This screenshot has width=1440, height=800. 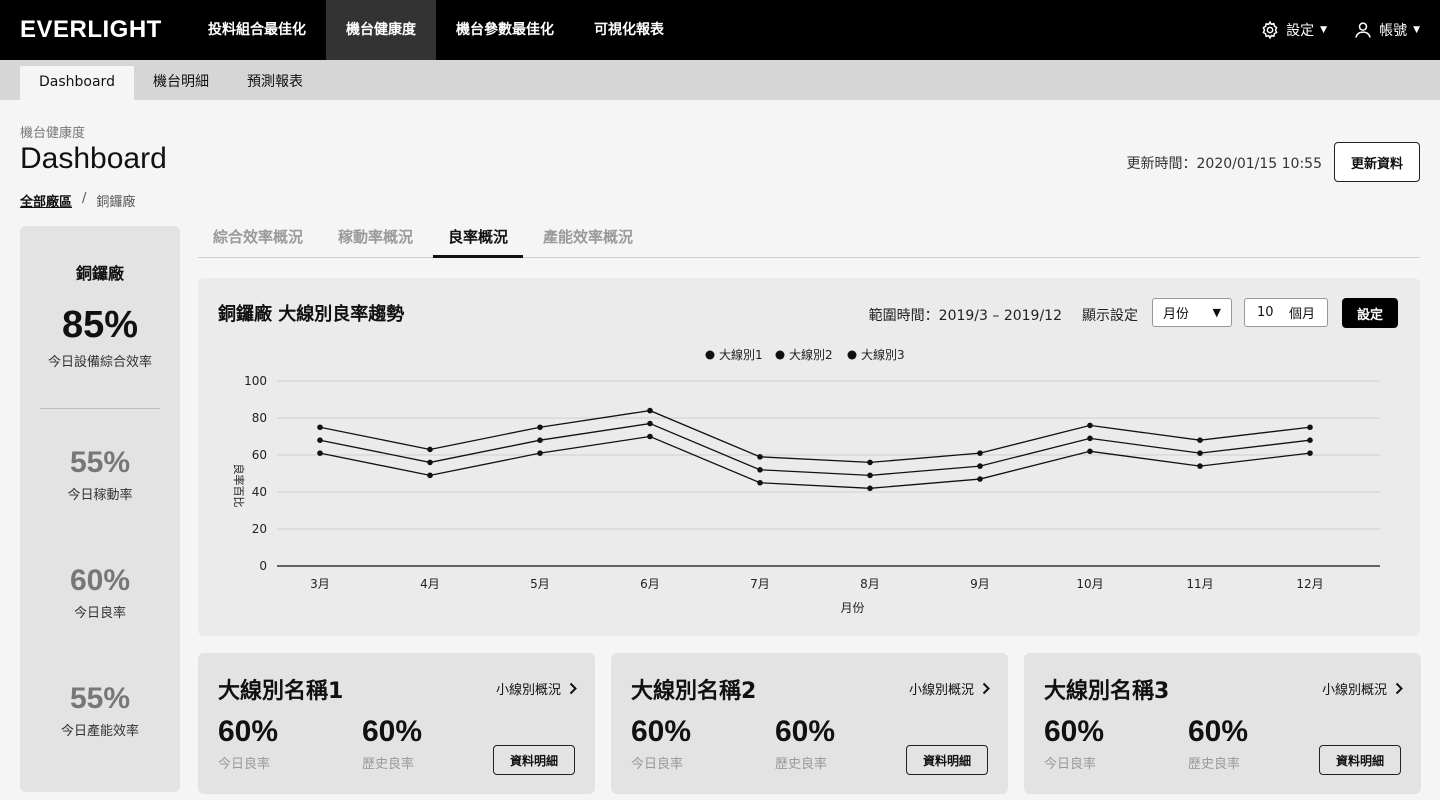 I want to click on sidebar-plant-name: 銅鑼廠, so click(x=99, y=273).